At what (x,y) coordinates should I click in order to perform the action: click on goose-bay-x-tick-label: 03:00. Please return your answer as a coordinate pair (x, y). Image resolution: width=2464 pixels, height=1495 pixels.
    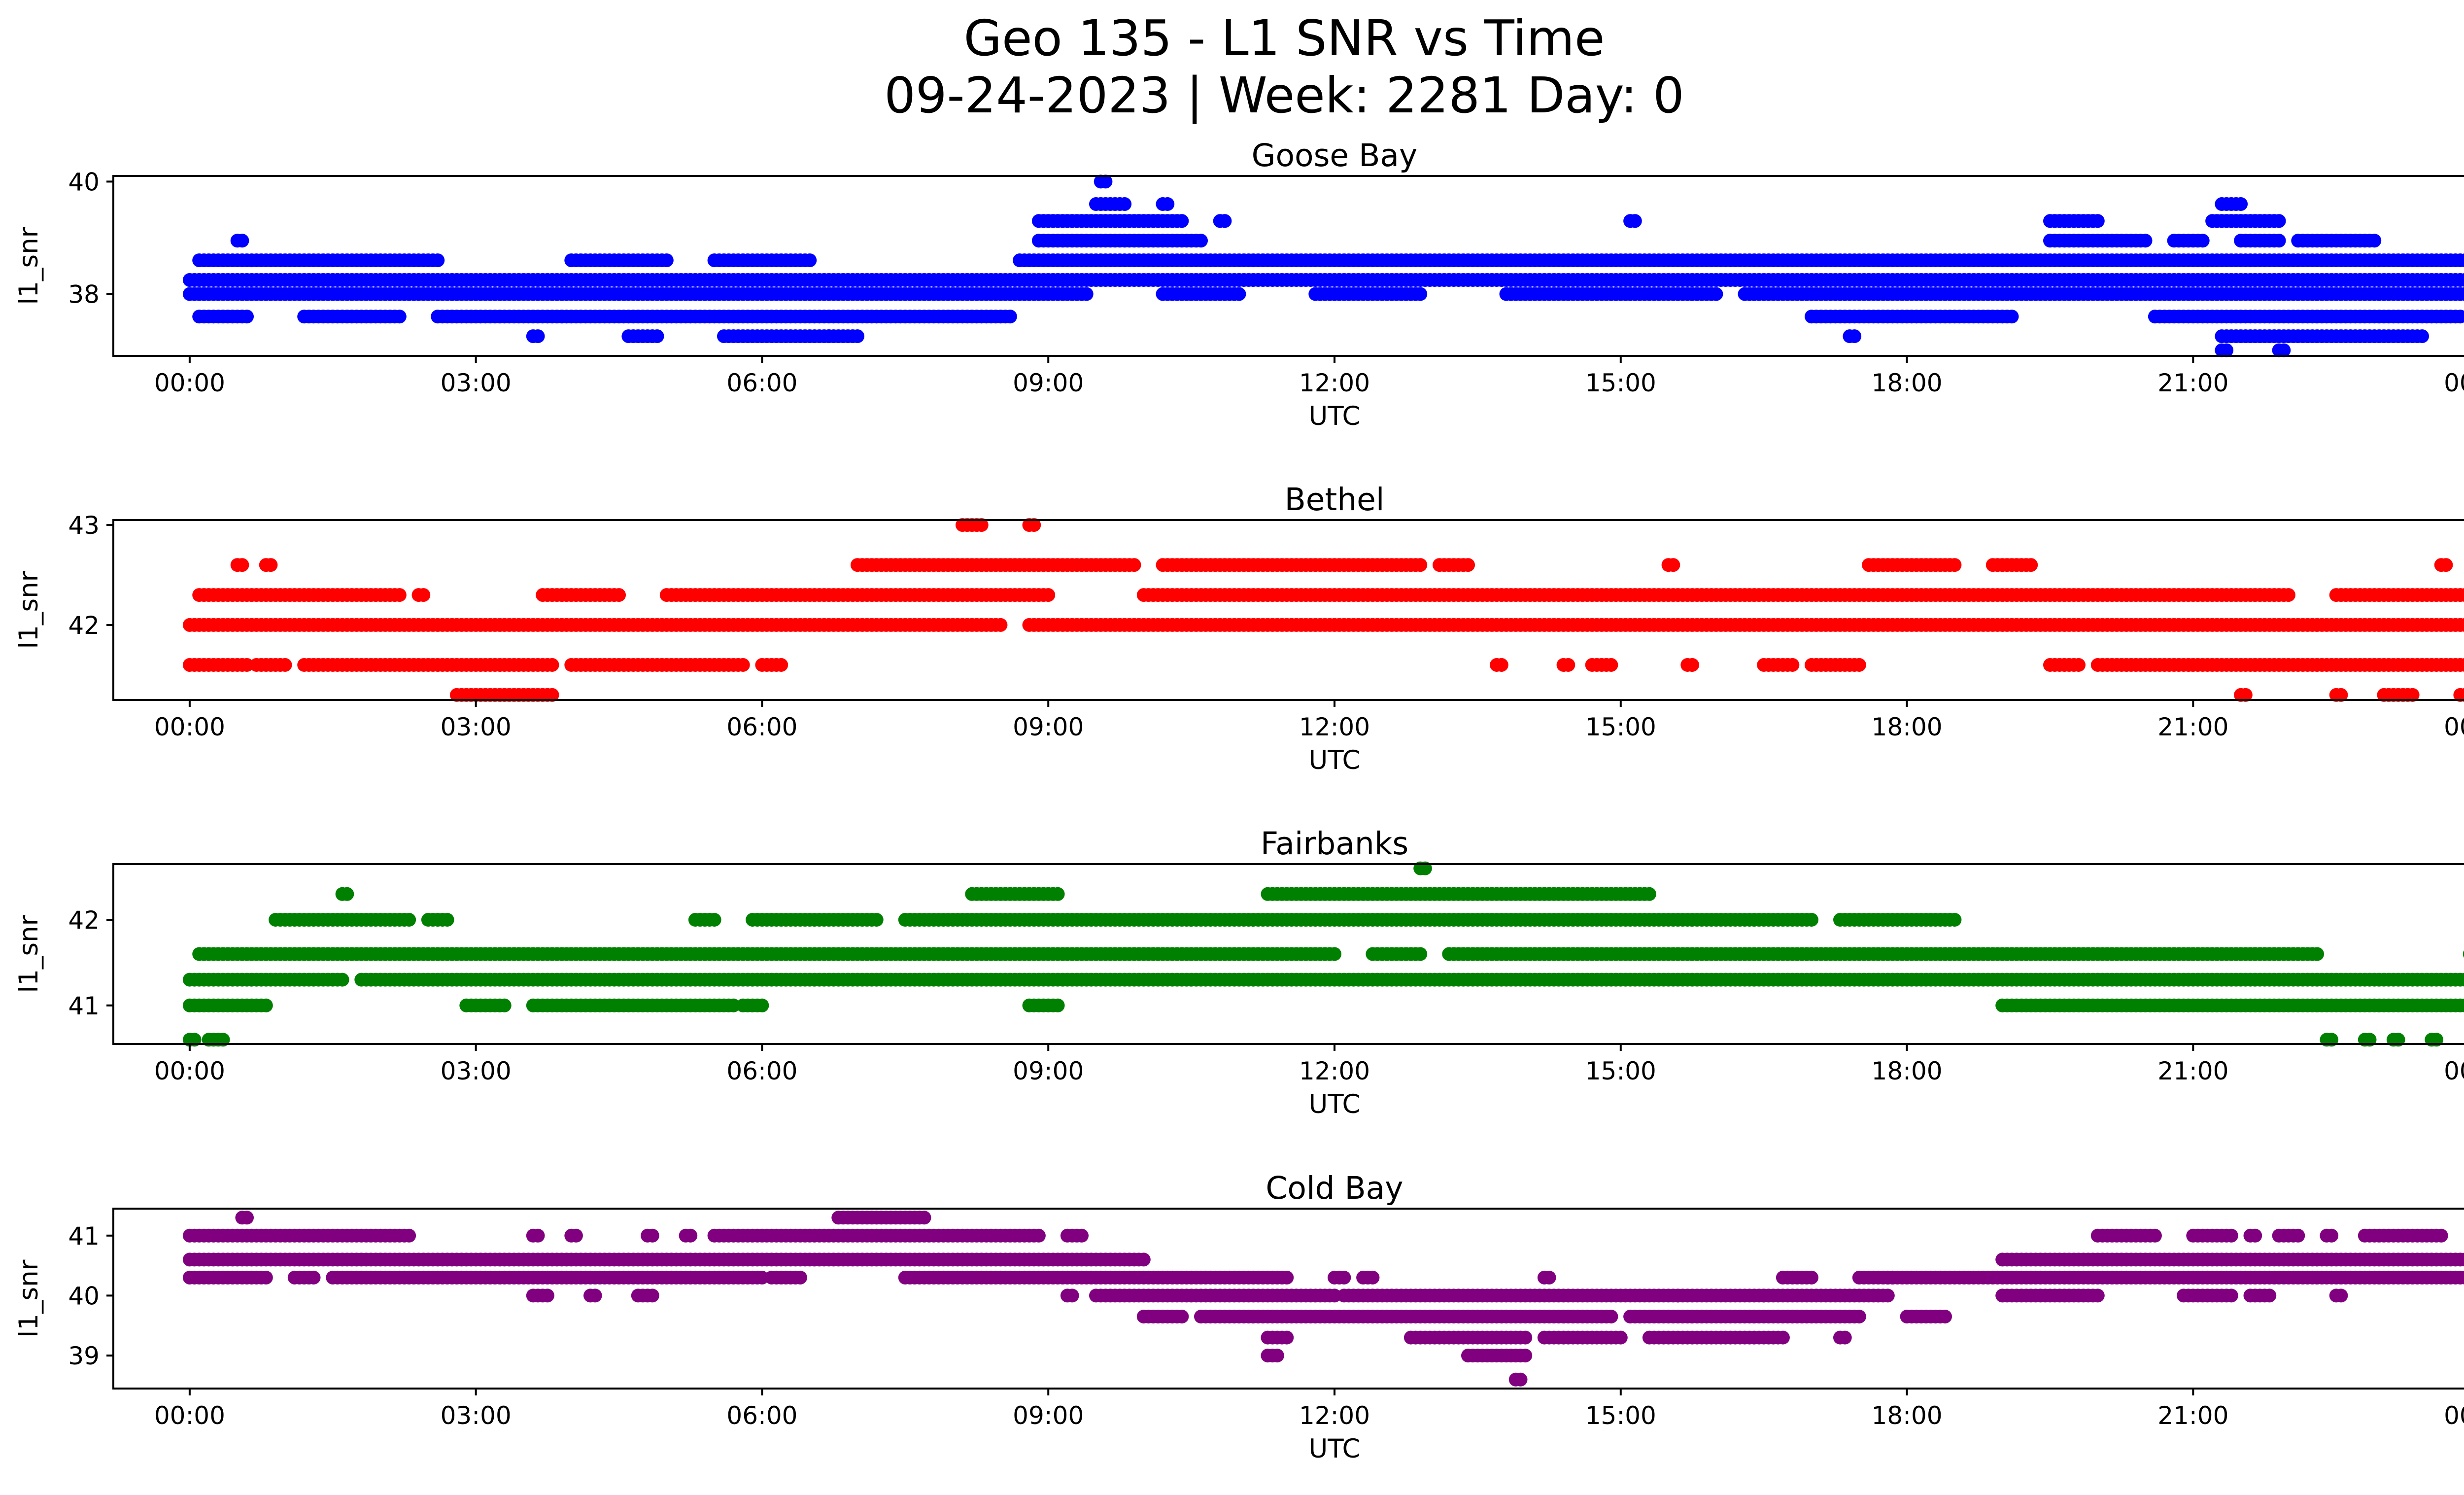
    Looking at the image, I should click on (476, 383).